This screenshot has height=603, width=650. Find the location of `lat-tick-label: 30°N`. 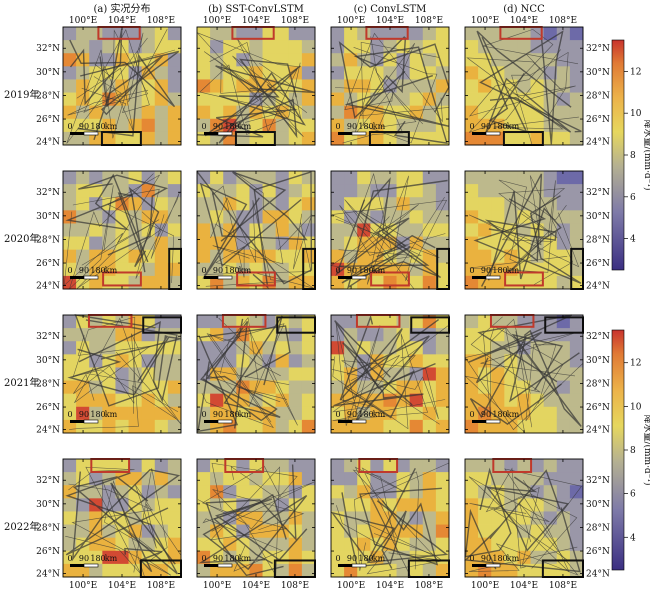

lat-tick-label: 30°N is located at coordinates (48, 73).